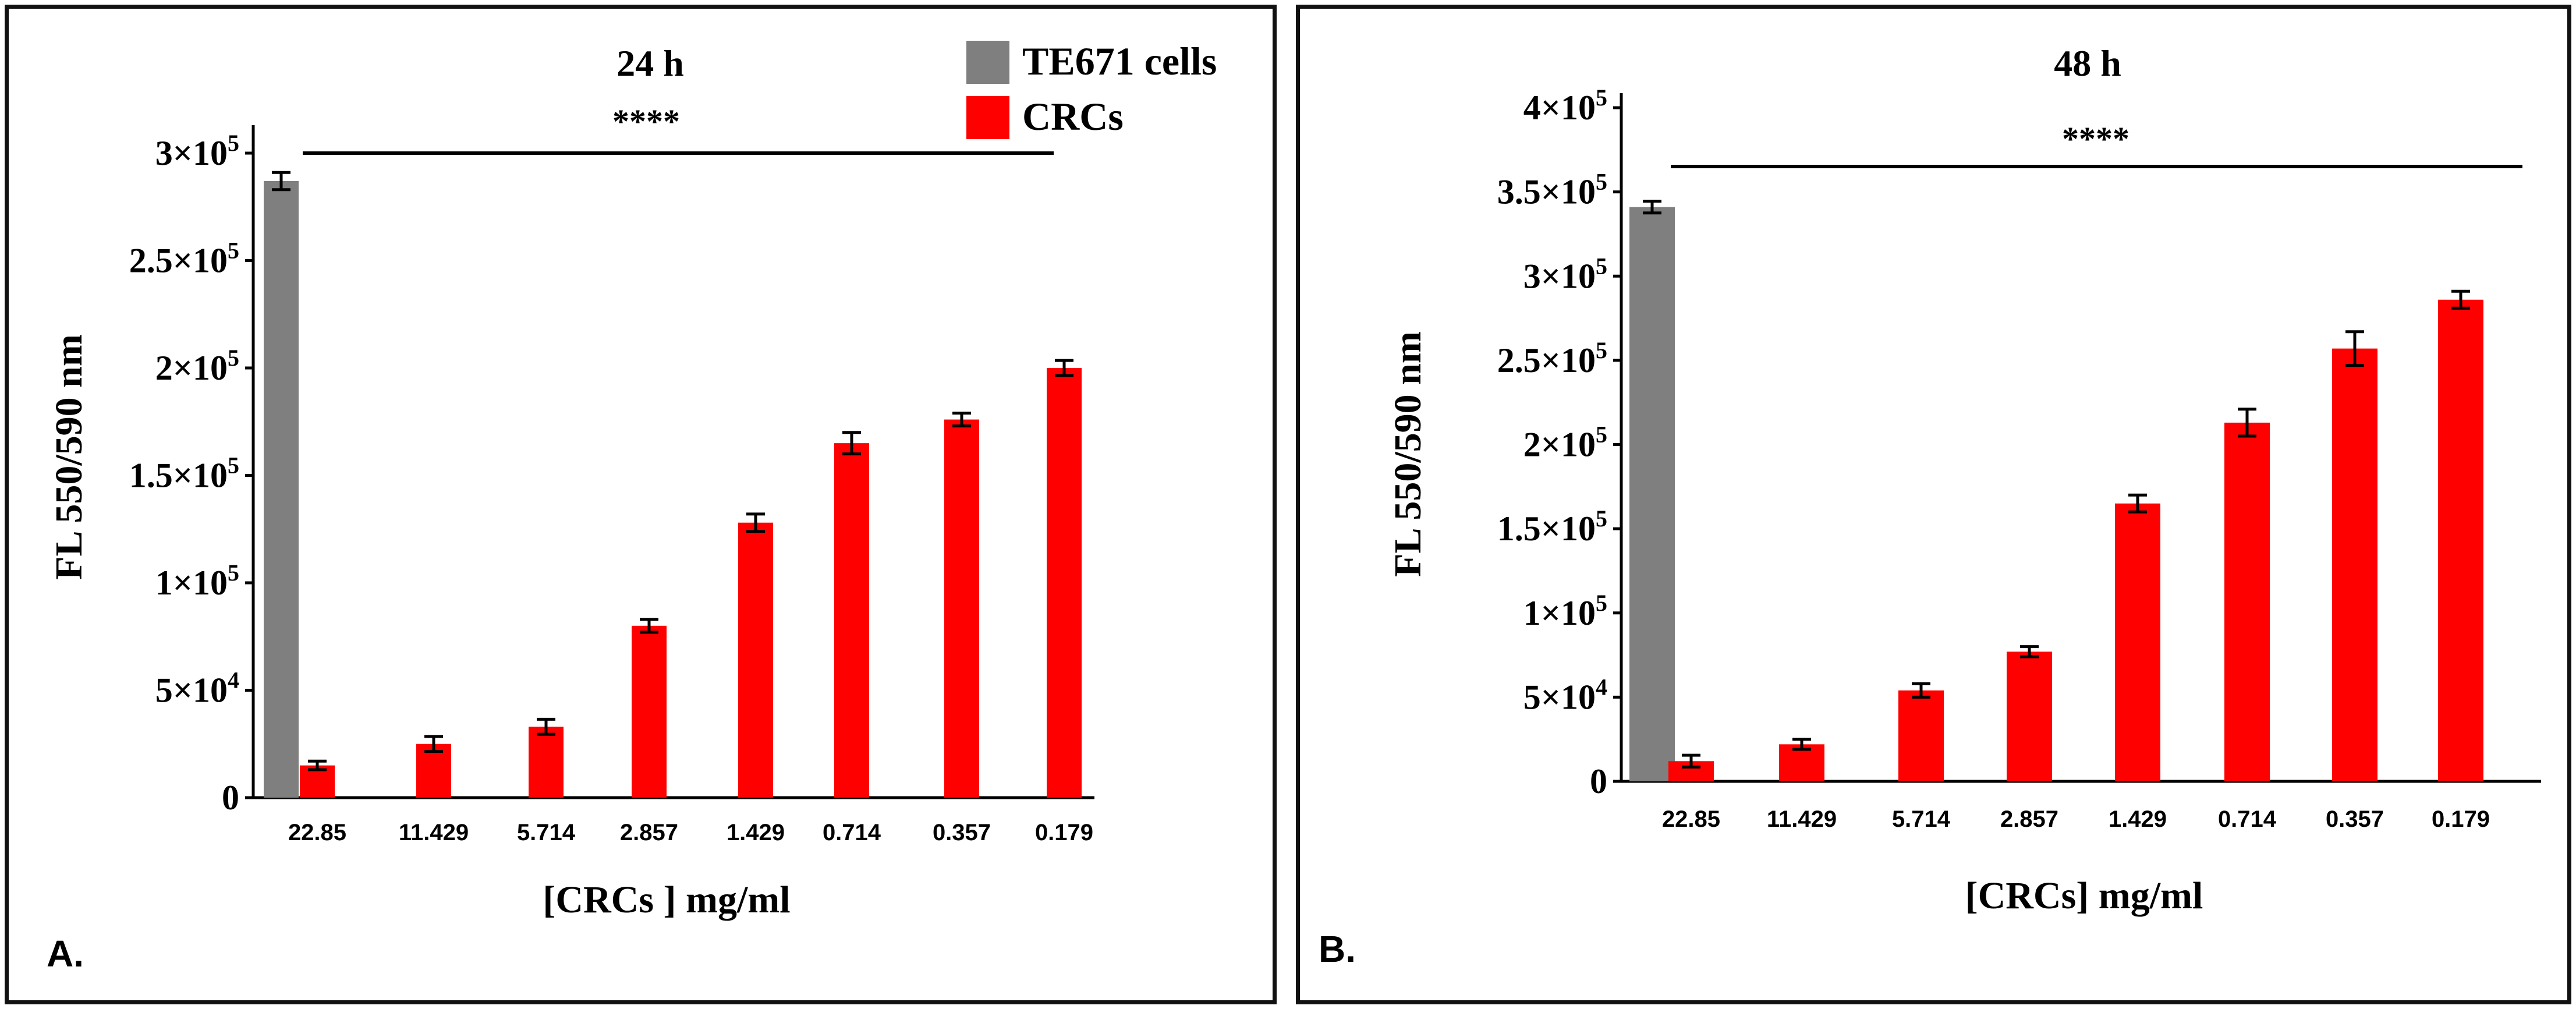 The width and height of the screenshot is (2576, 1009). Describe the element at coordinates (962, 832) in the screenshot. I see `panel-a-x-tick-label: 0.357` at that location.